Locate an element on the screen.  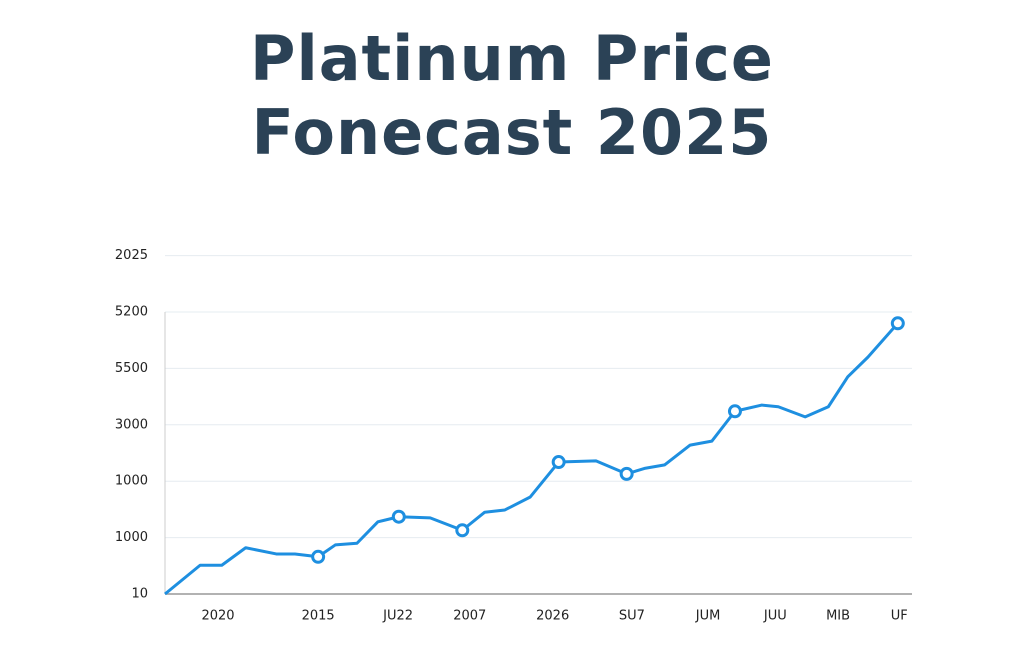
y-tick-label: 5500 is located at coordinates (131, 368).